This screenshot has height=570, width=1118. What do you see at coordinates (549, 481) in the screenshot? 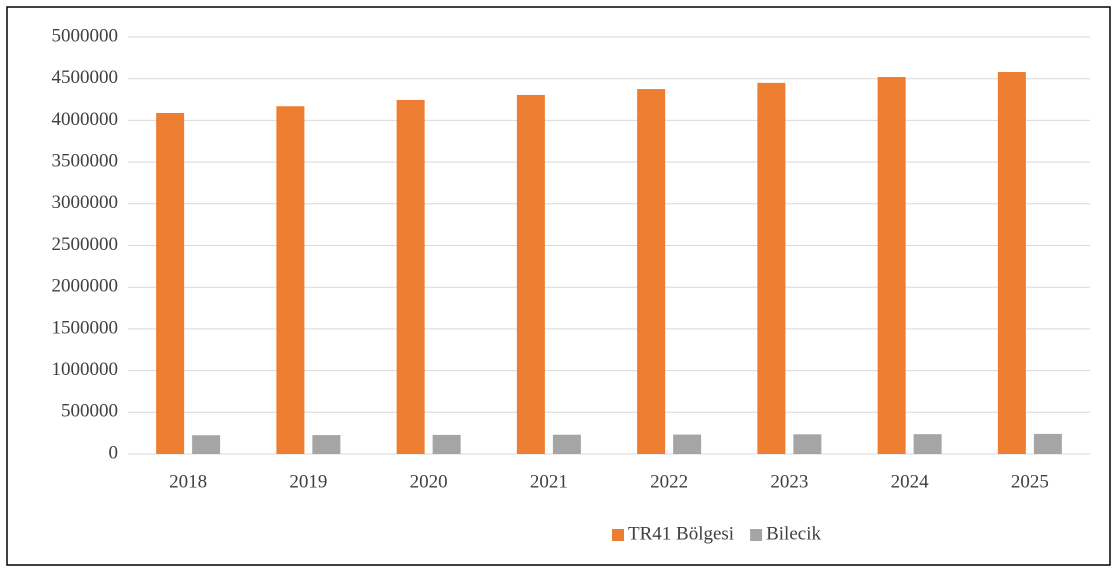
I see `x-tick-label: 2021` at bounding box center [549, 481].